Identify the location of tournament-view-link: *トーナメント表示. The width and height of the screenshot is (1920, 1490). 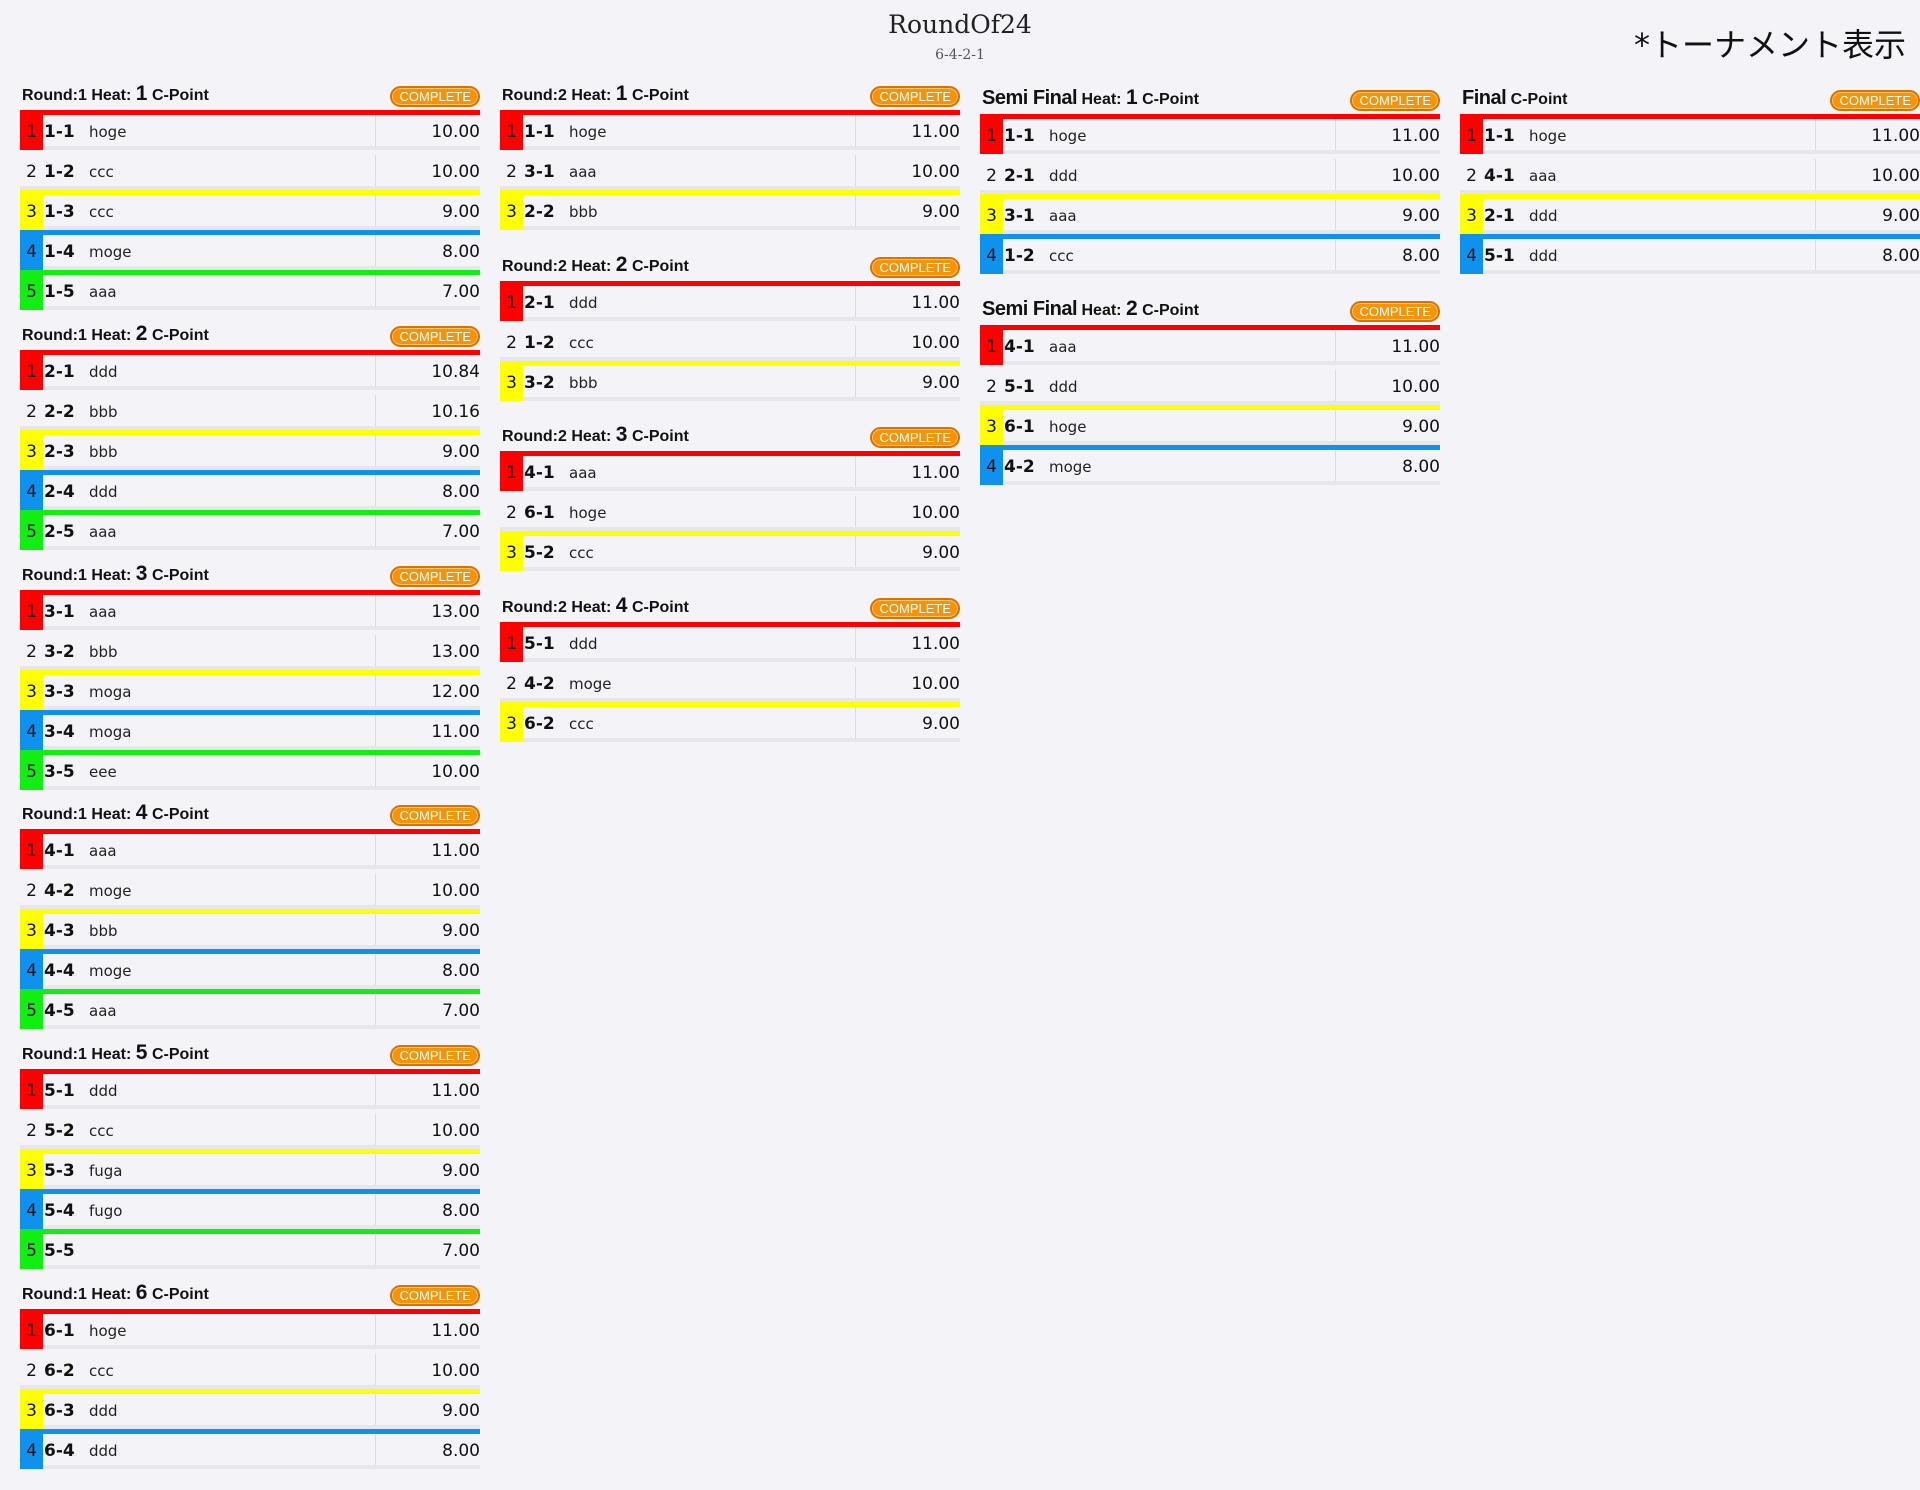
(1769, 45).